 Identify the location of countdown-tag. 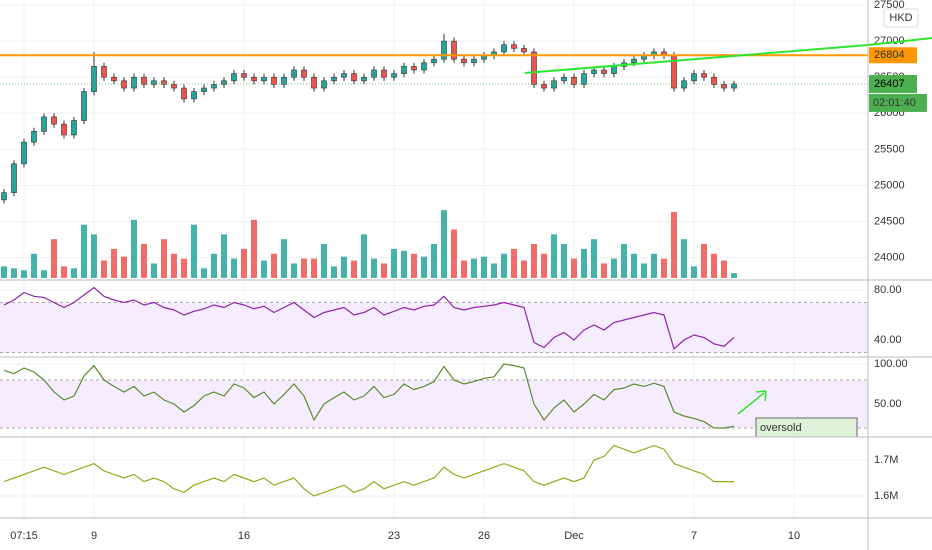
(898, 102).